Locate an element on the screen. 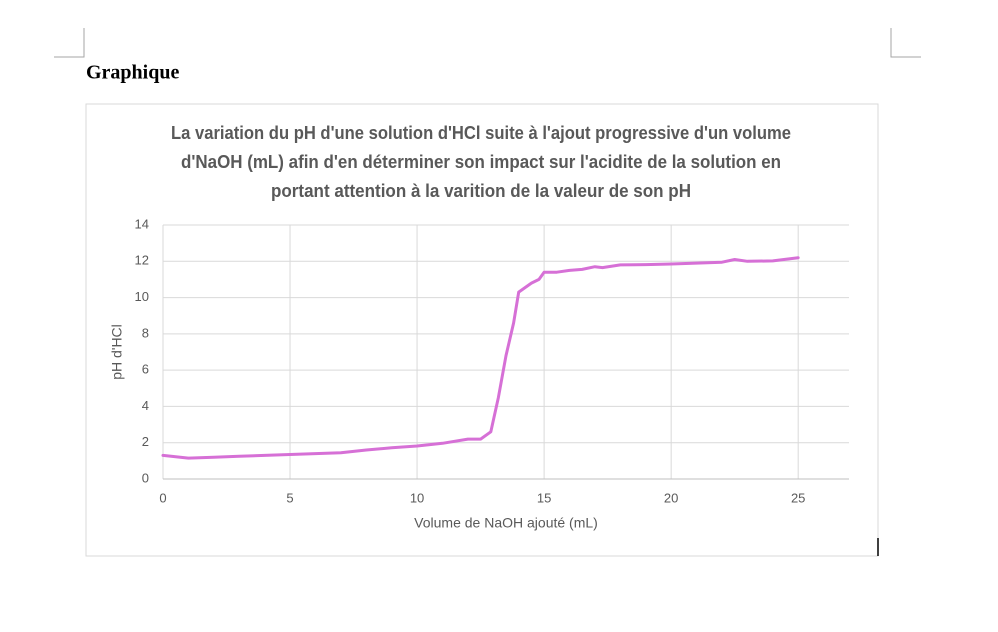  x-tick-label: 15 is located at coordinates (544, 497).